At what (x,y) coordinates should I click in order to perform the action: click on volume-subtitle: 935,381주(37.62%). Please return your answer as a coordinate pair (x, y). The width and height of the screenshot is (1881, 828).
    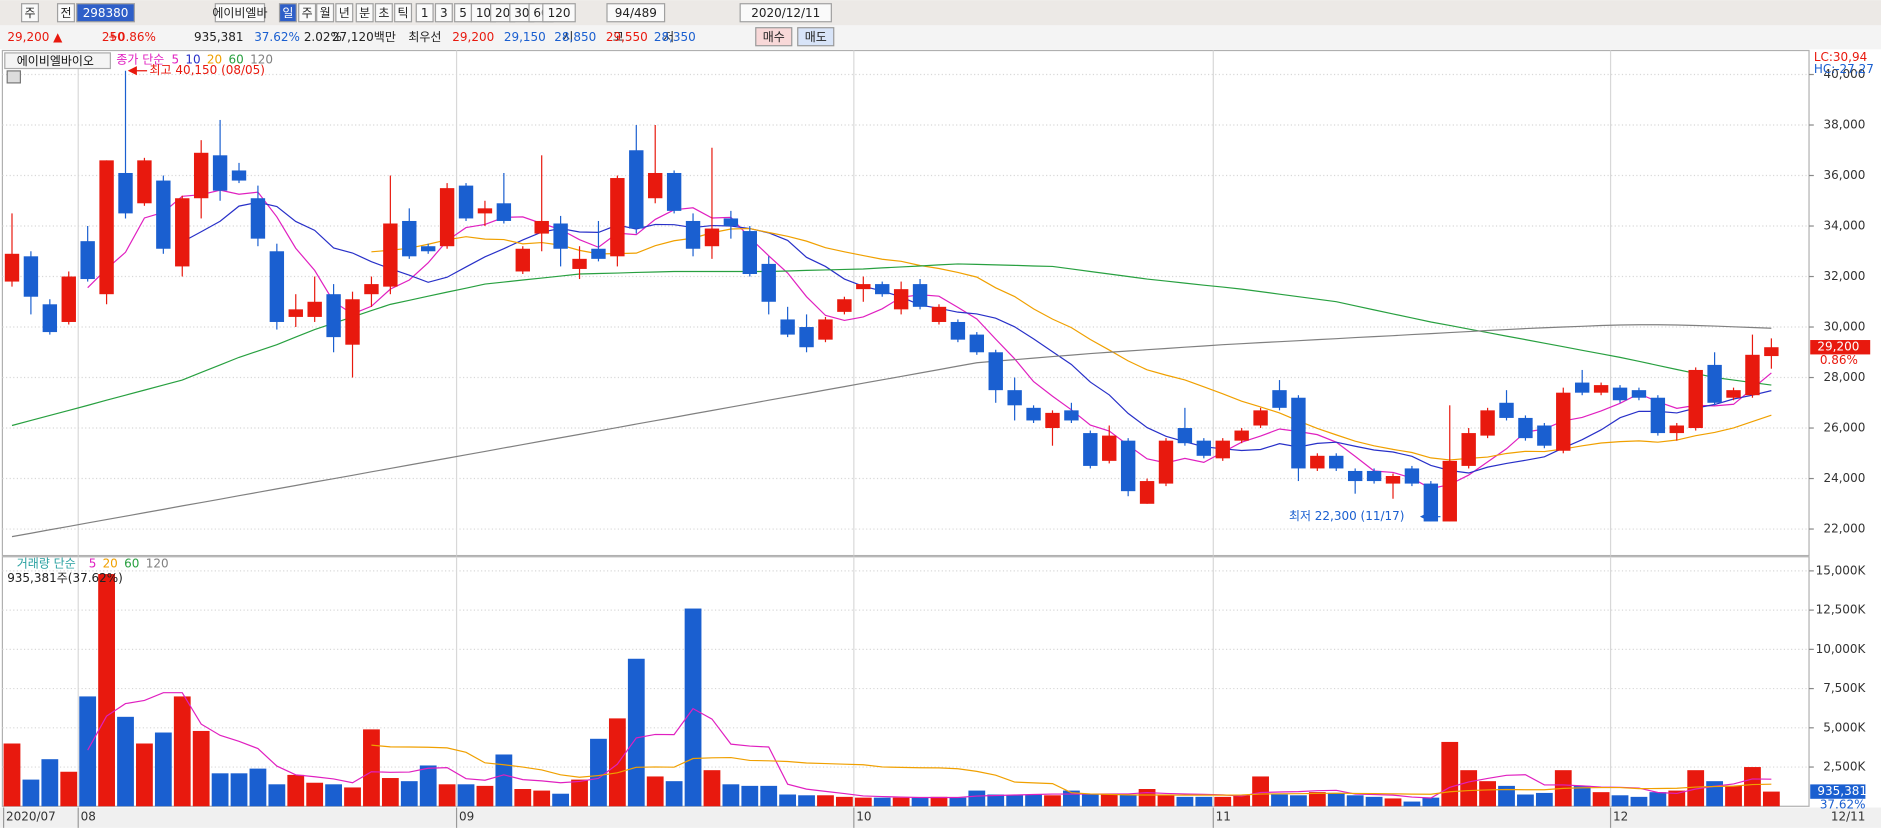
    Looking at the image, I should click on (65, 578).